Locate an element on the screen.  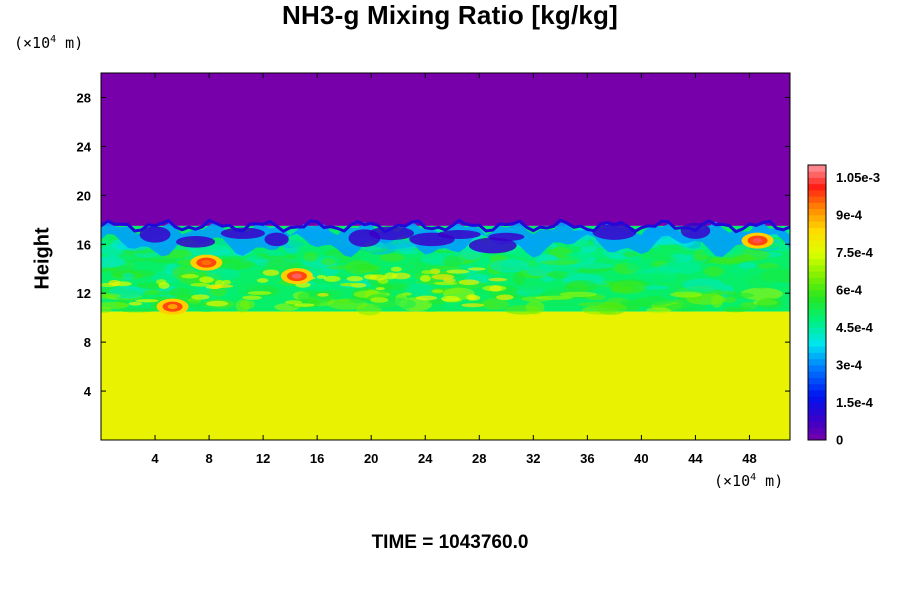
x-tick-label: 28 is located at coordinates (479, 458).